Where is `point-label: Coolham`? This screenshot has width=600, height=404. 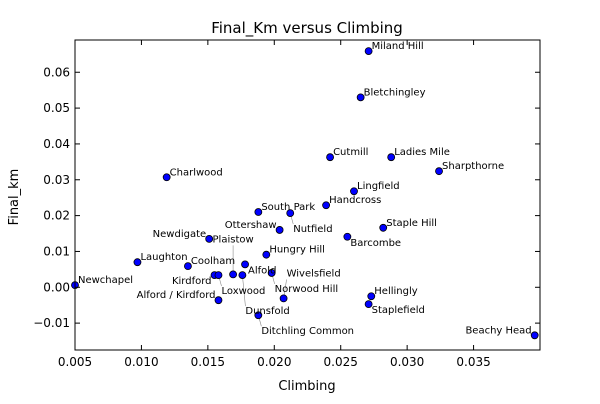 point-label: Coolham is located at coordinates (213, 261).